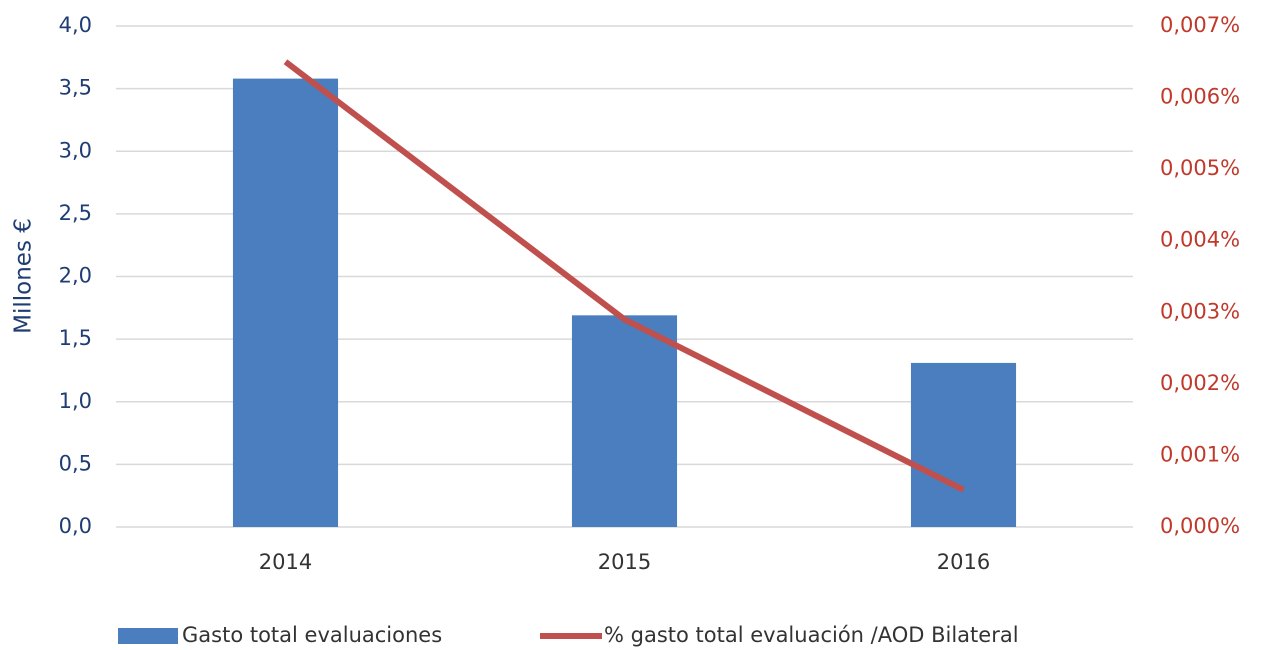 Image resolution: width=1264 pixels, height=650 pixels. I want to click on y-tick-label: 2,0, so click(75, 276).